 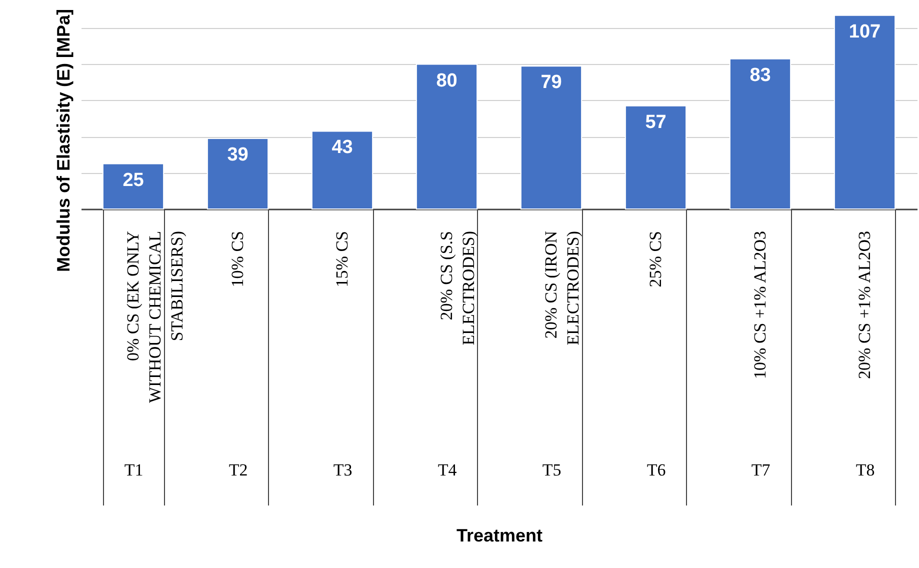 I want to click on x-tick-label: T6, so click(x=656, y=470).